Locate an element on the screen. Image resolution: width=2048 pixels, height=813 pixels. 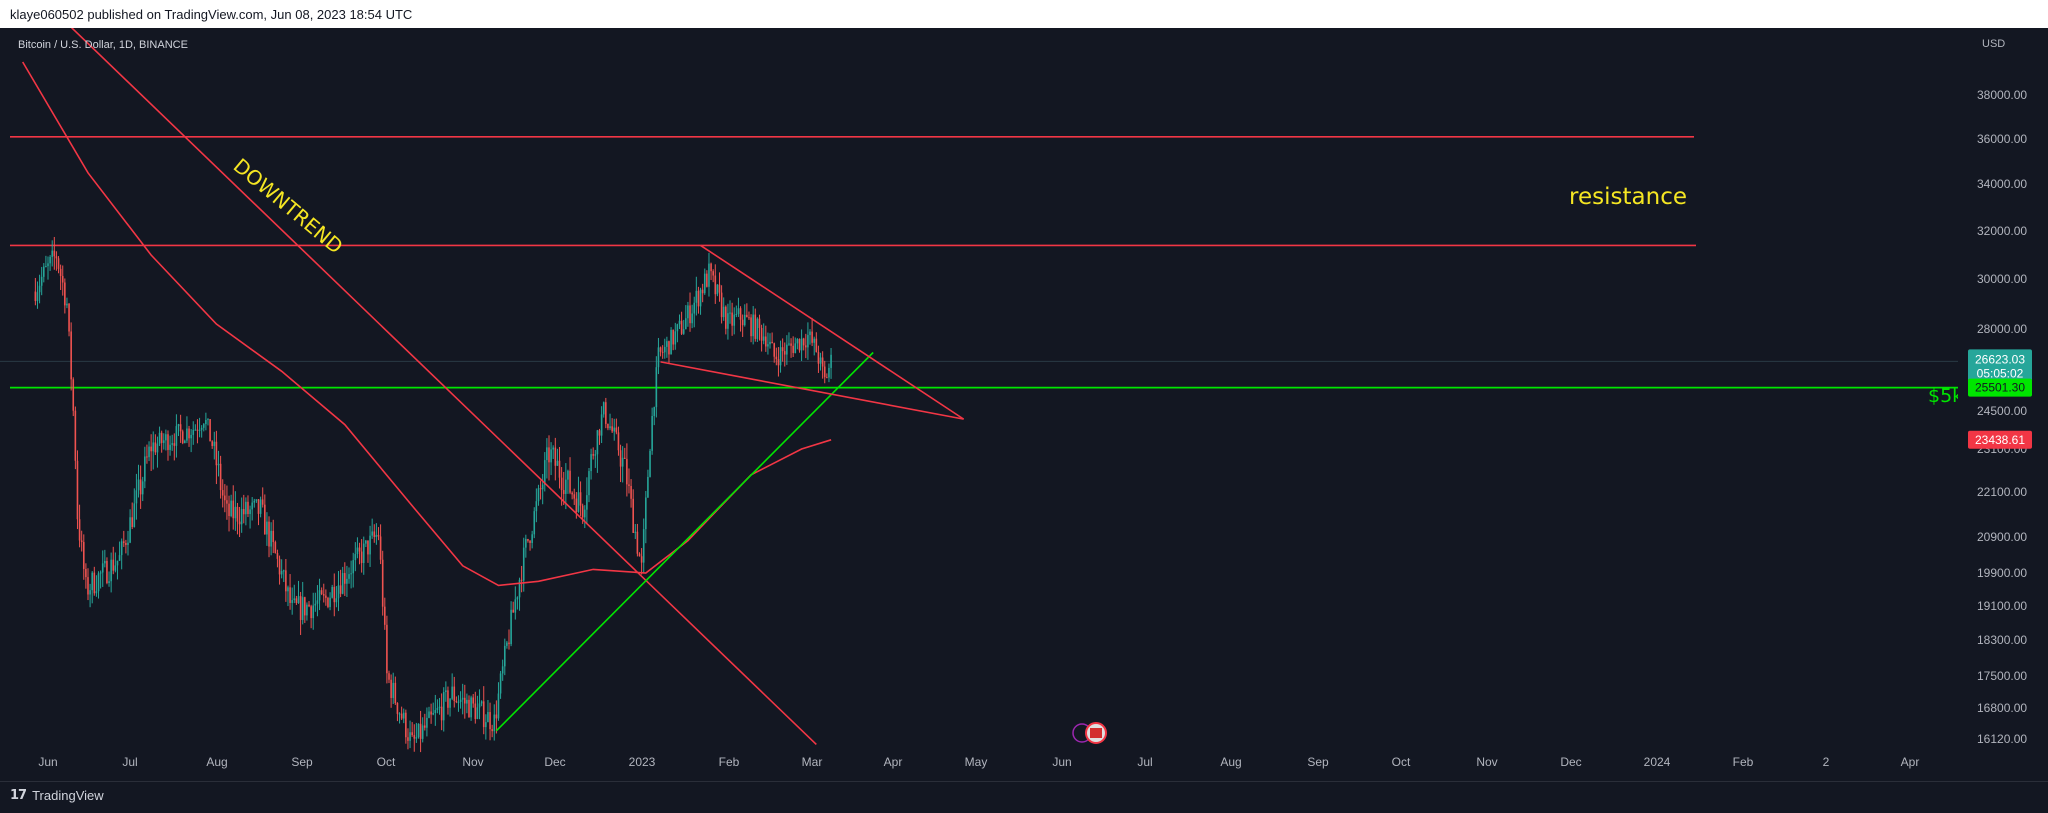
x-tick-label: Jun is located at coordinates (47, 762).